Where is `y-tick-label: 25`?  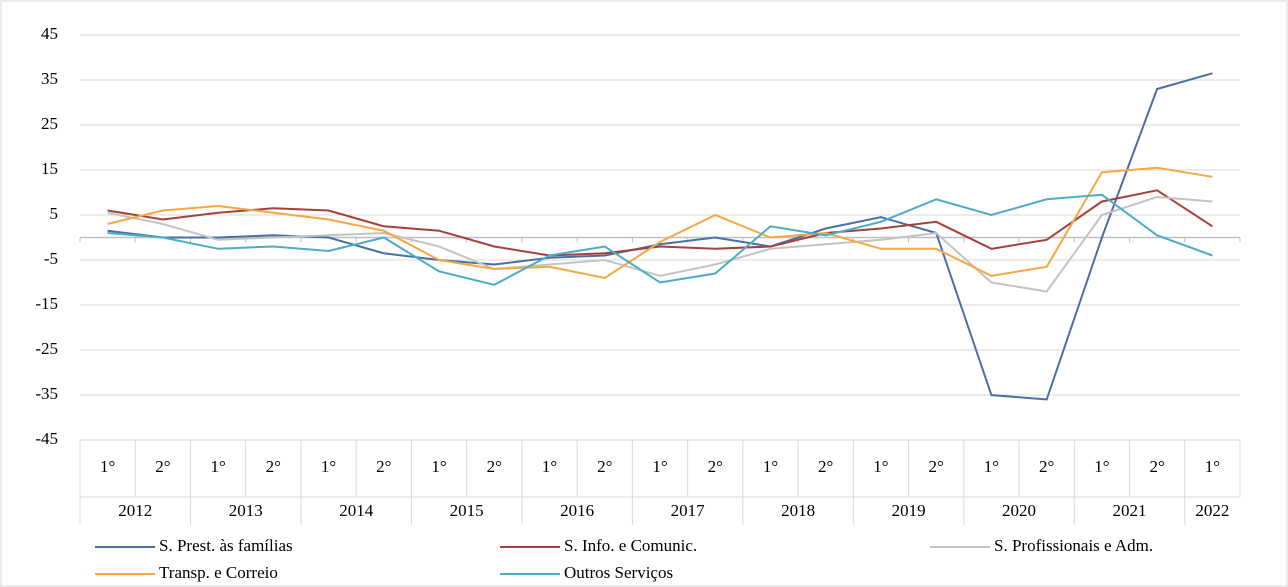
y-tick-label: 25 is located at coordinates (49, 123).